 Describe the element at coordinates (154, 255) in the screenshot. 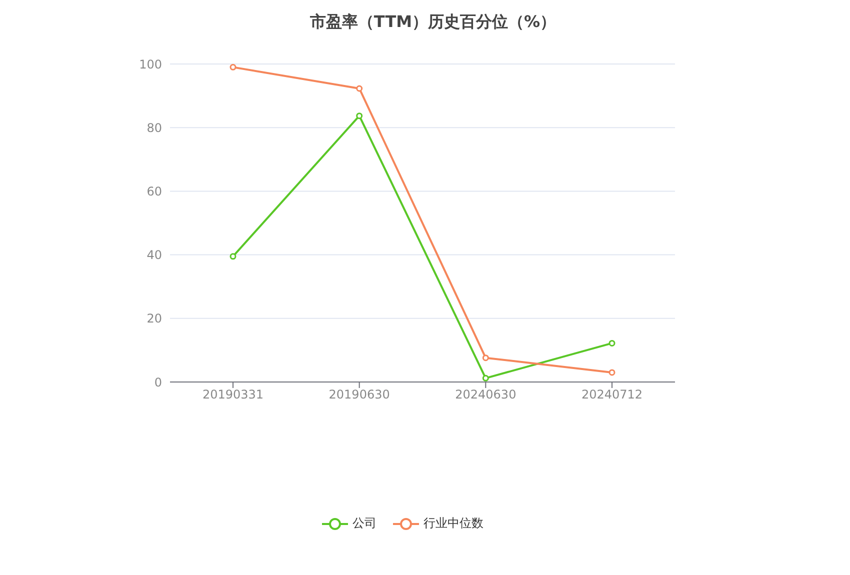

I see `y-tick-label: 40` at that location.